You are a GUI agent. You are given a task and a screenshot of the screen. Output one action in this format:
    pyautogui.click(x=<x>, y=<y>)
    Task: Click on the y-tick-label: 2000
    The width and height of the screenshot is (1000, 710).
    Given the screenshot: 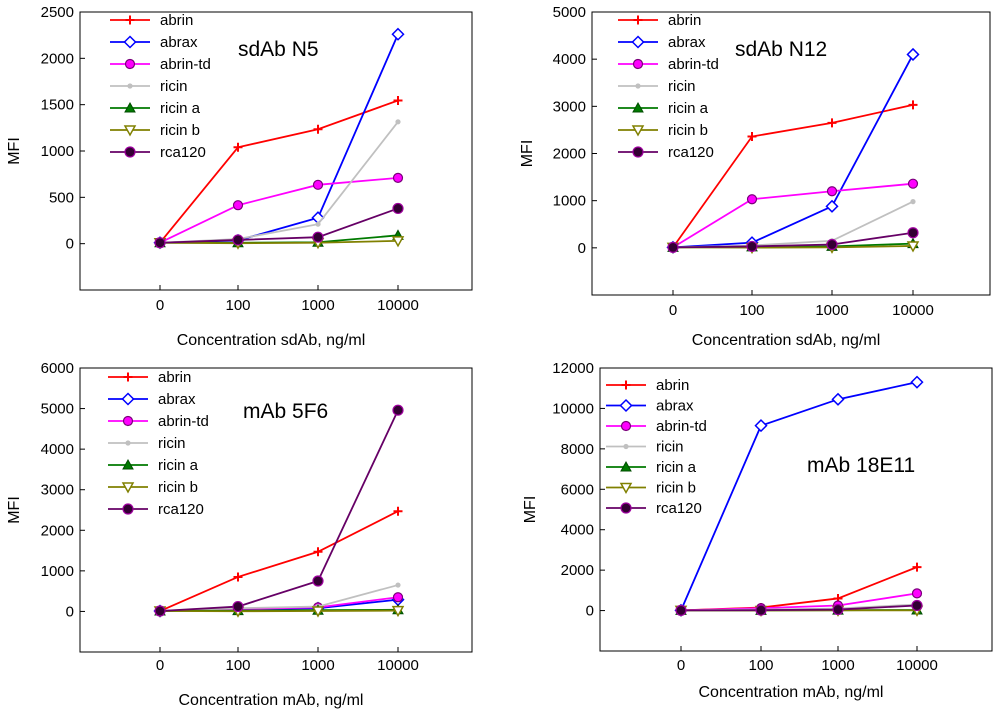 What is the action you would take?
    pyautogui.click(x=569, y=154)
    